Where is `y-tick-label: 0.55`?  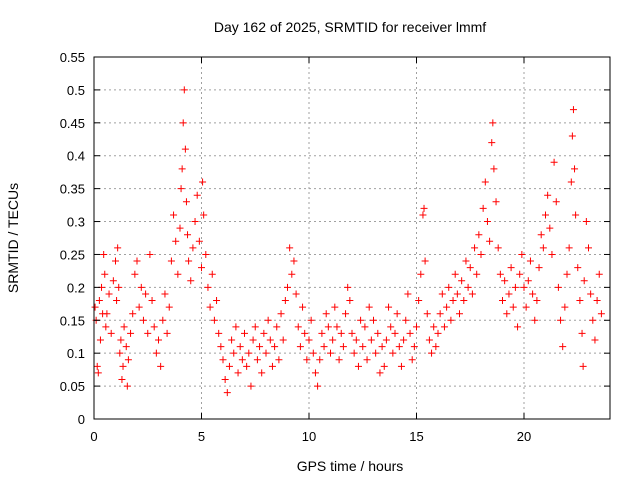
y-tick-label: 0.55 is located at coordinates (72, 57).